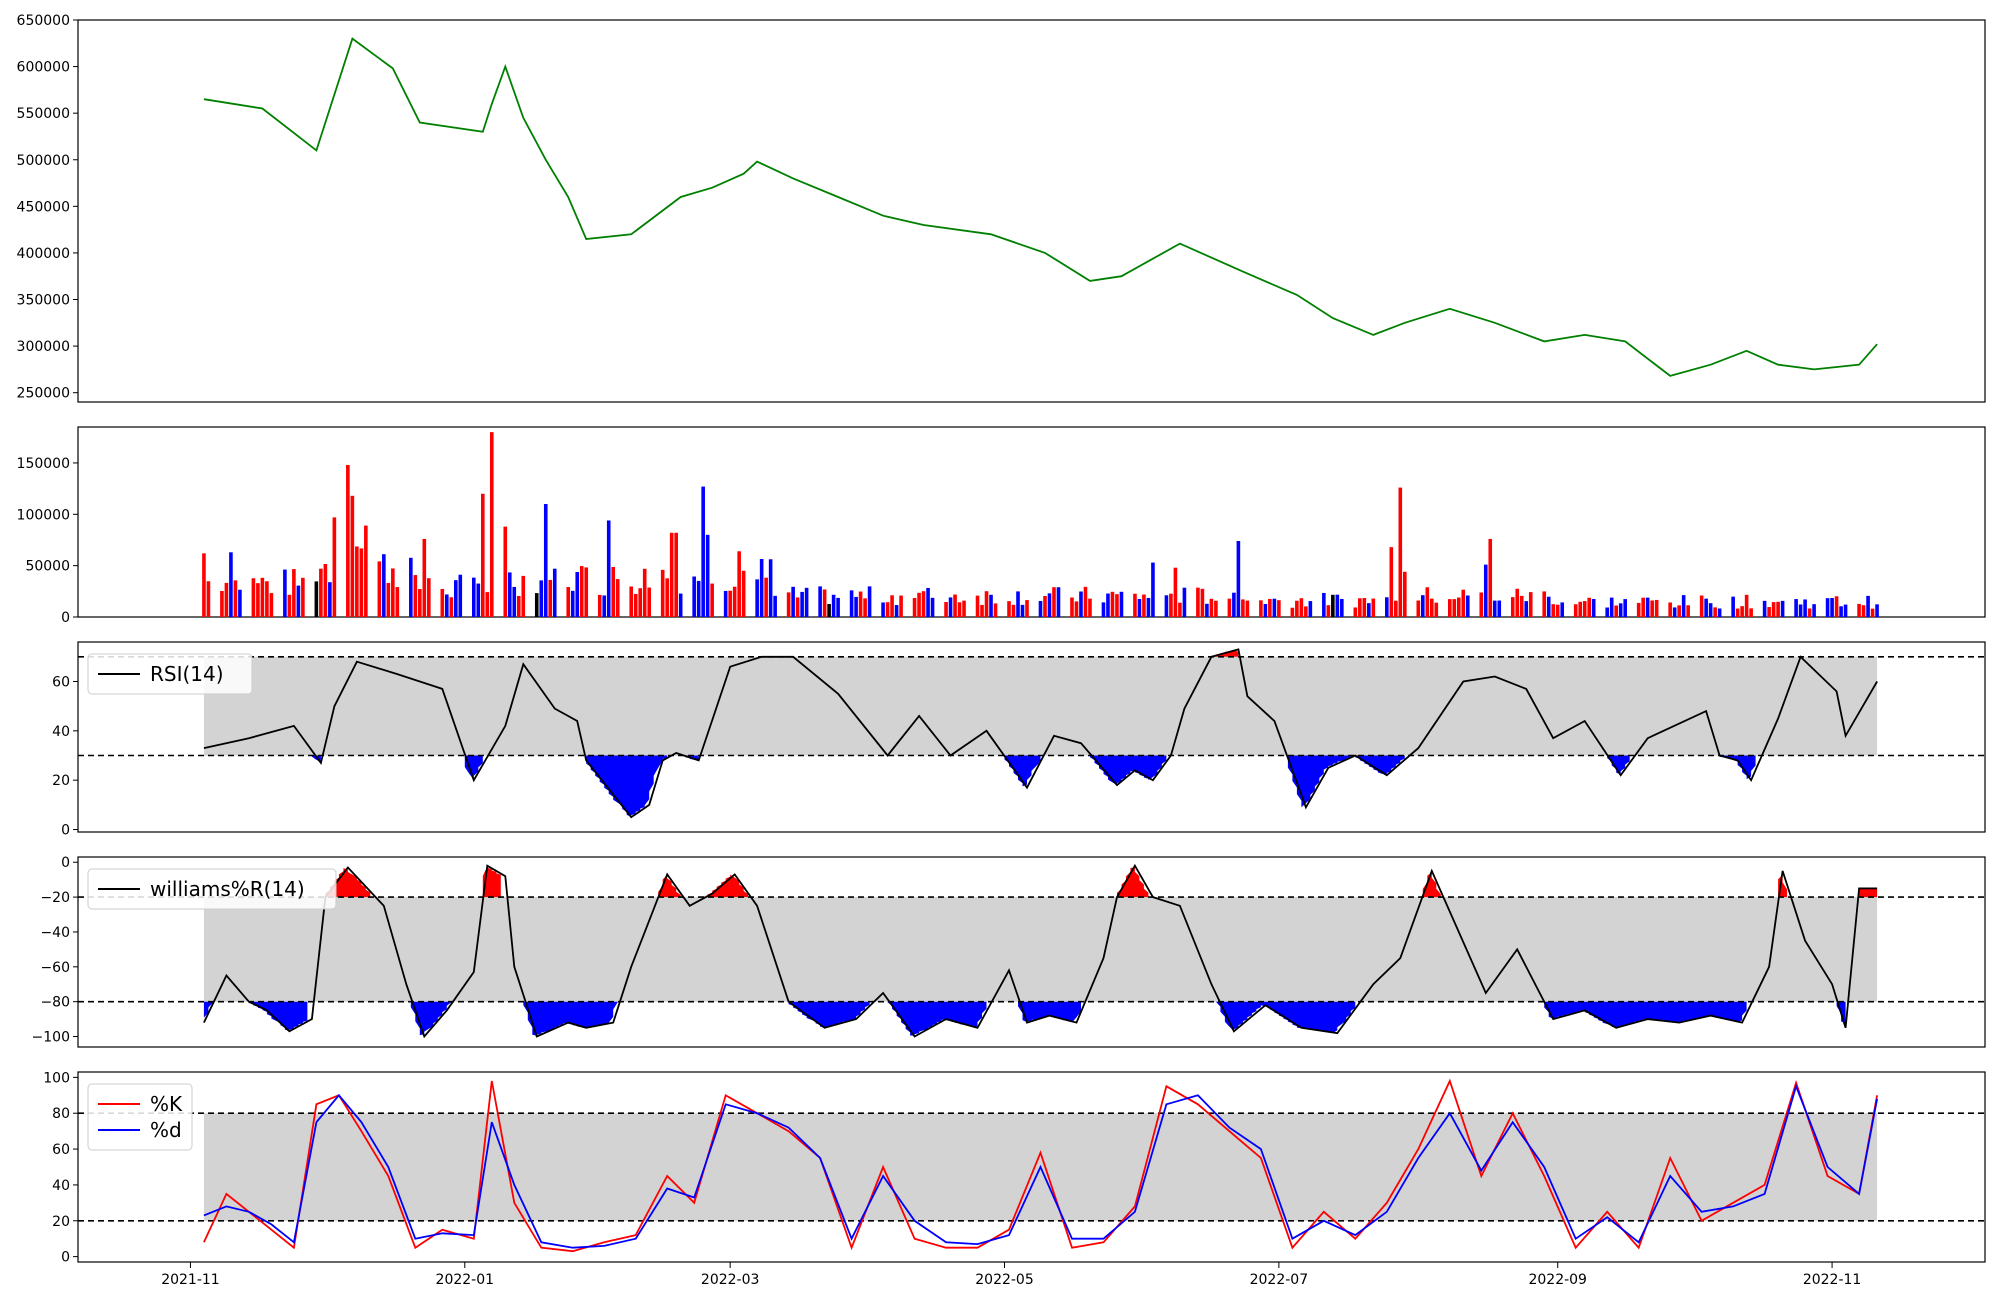 This screenshot has width=2000, height=1300. Describe the element at coordinates (55, 898) in the screenshot. I see `y-tick-label: −20` at that location.